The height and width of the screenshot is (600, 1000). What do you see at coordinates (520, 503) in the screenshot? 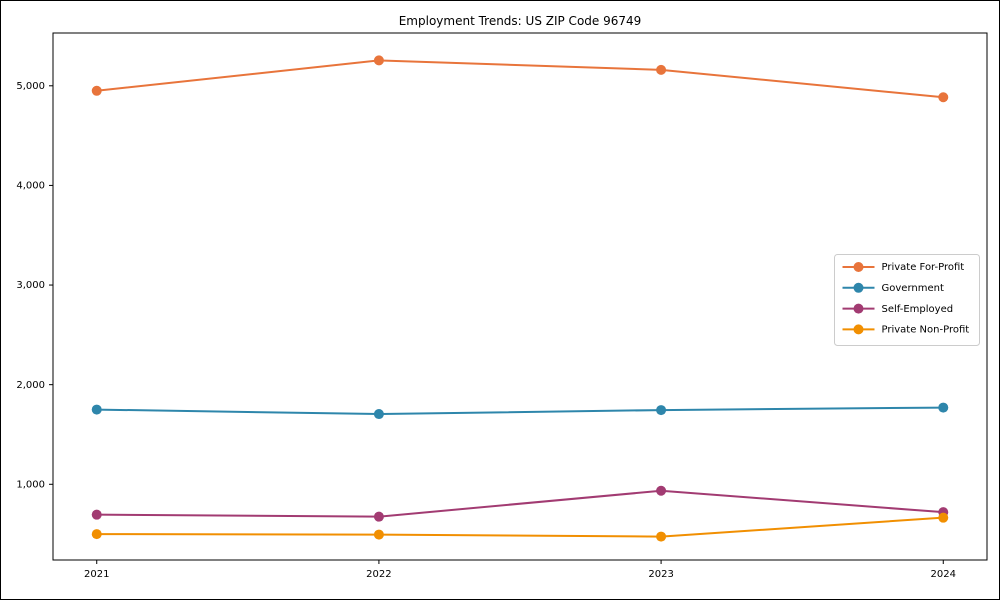
I see `series-line-self-employed` at bounding box center [520, 503].